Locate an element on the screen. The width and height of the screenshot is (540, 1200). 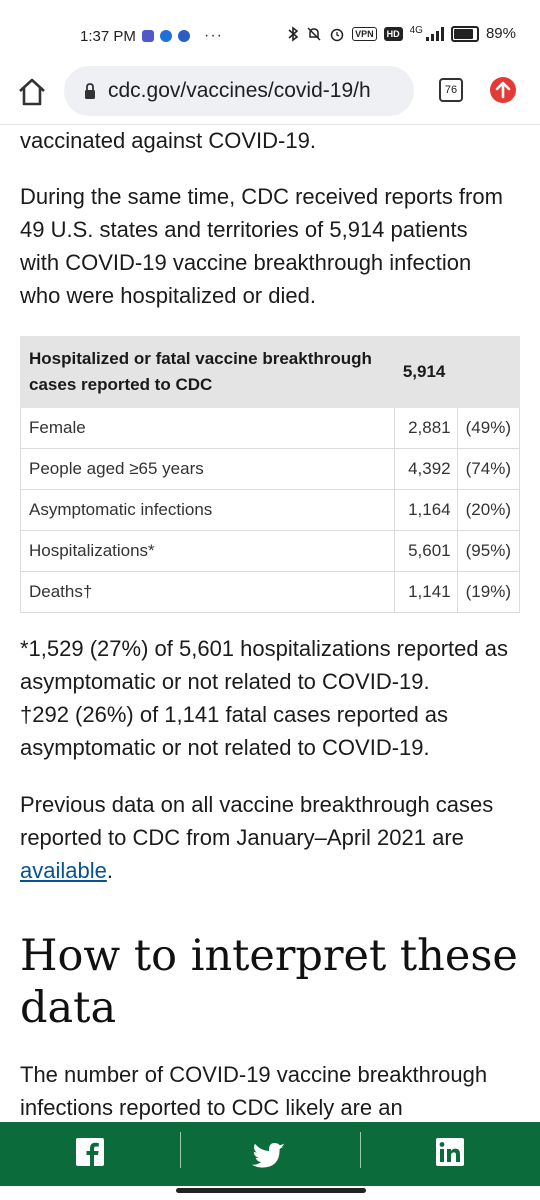
tab-switcher-button: 76 is located at coordinates (451, 90).